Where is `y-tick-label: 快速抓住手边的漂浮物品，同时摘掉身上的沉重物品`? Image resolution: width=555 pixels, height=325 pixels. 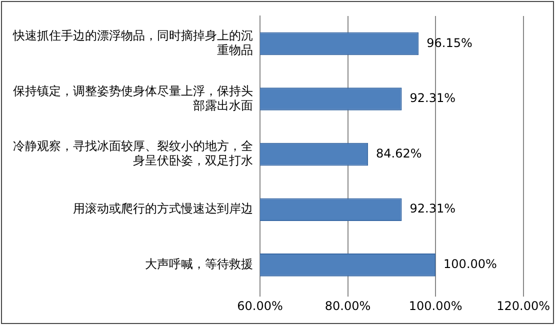
y-tick-label: 快速抓住手边的漂浮物品，同时摘掉身上的沉重物品 is located at coordinates (132, 42).